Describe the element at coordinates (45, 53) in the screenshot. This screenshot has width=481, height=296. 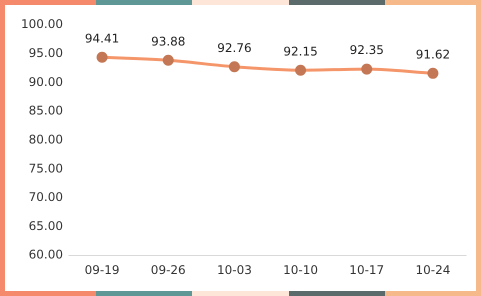
I see `y-tick-label: 95.00` at that location.